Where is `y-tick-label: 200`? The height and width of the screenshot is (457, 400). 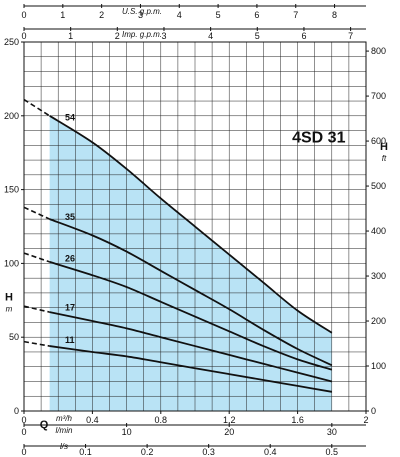 y-tick-label: 200 is located at coordinates (11, 116).